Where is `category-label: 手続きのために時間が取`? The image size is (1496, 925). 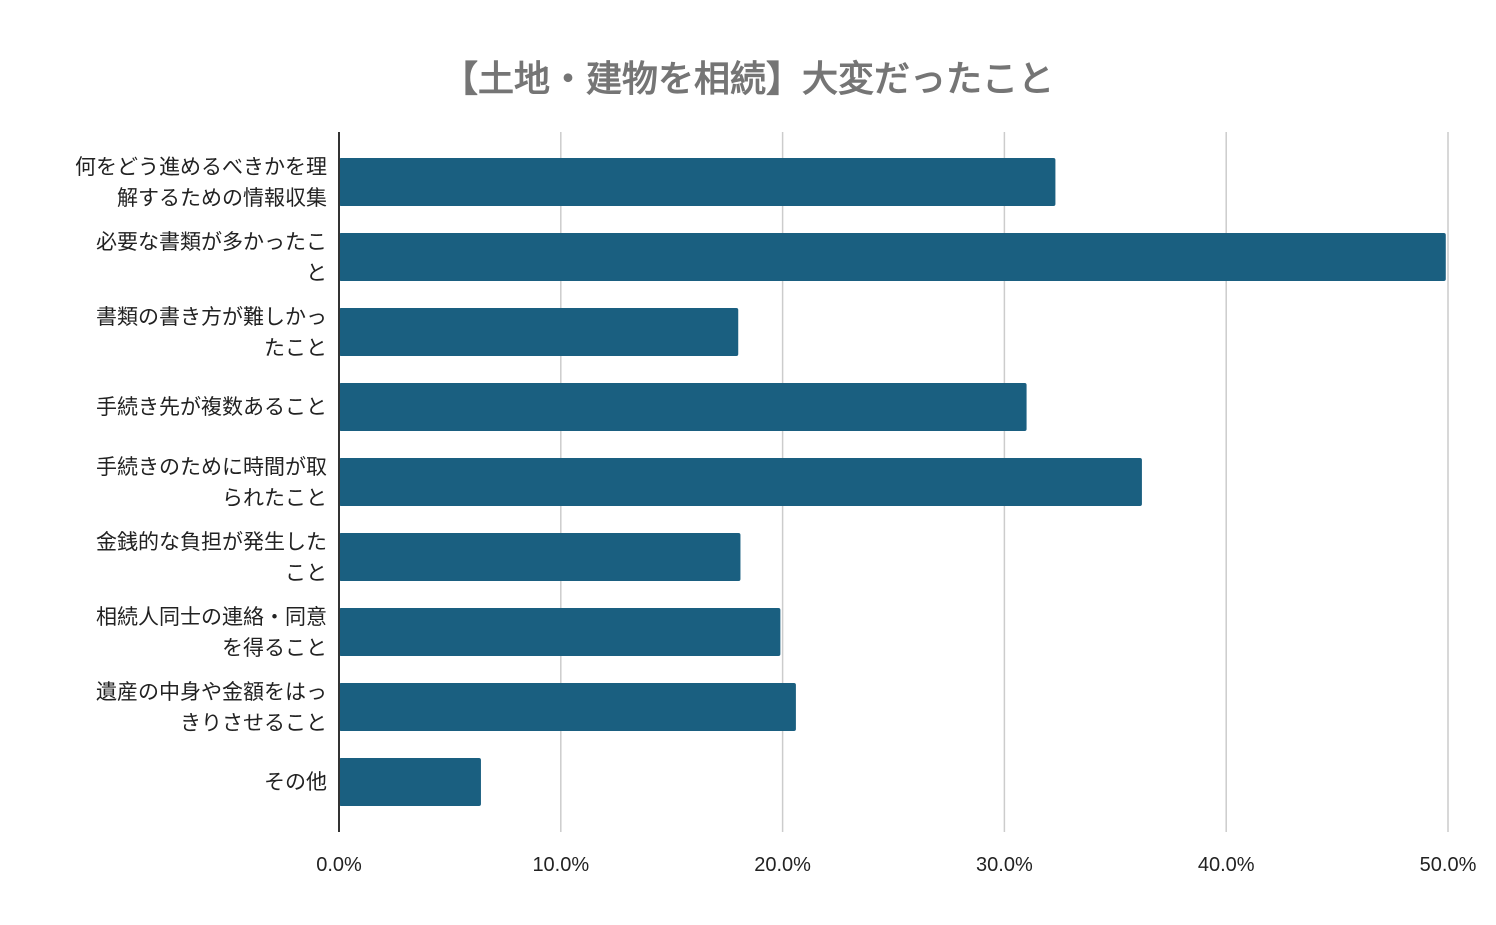 category-label: 手続きのために時間が取 is located at coordinates (211, 467).